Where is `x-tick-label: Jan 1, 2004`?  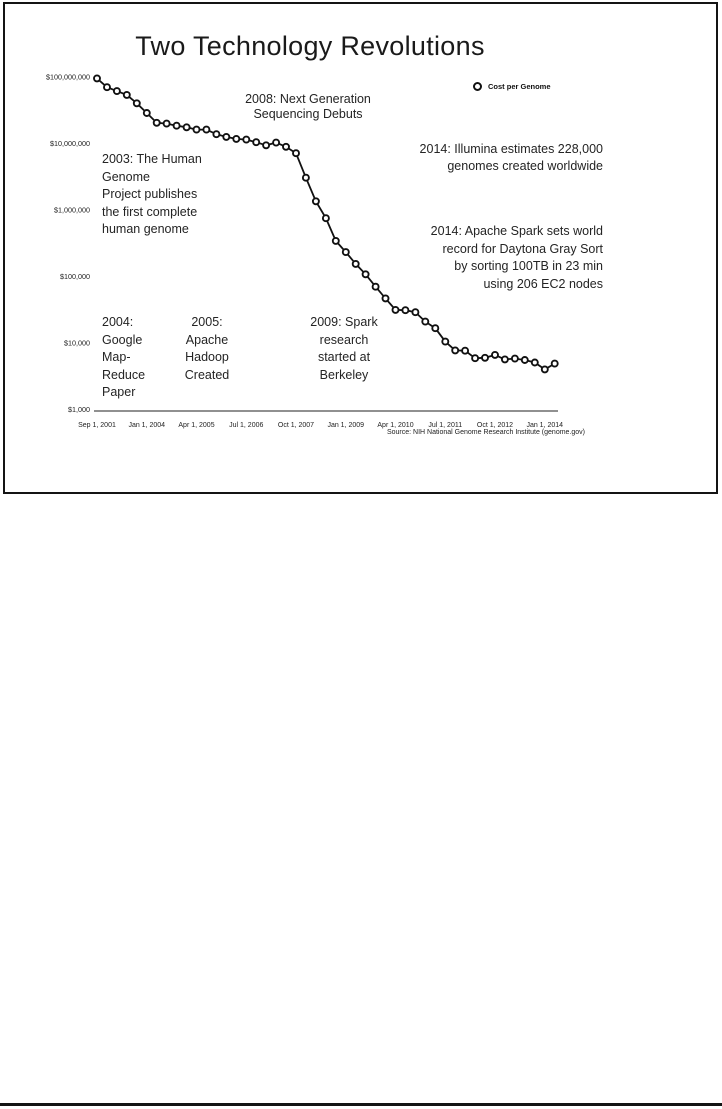
x-tick-label: Jan 1, 2004 is located at coordinates (146, 425).